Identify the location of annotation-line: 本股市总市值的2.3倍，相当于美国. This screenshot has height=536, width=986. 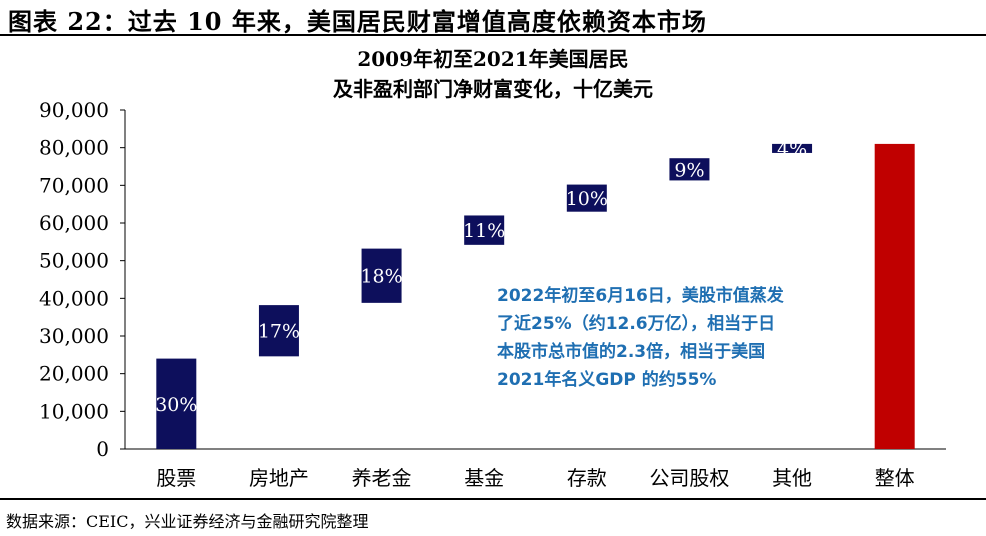
(631, 352).